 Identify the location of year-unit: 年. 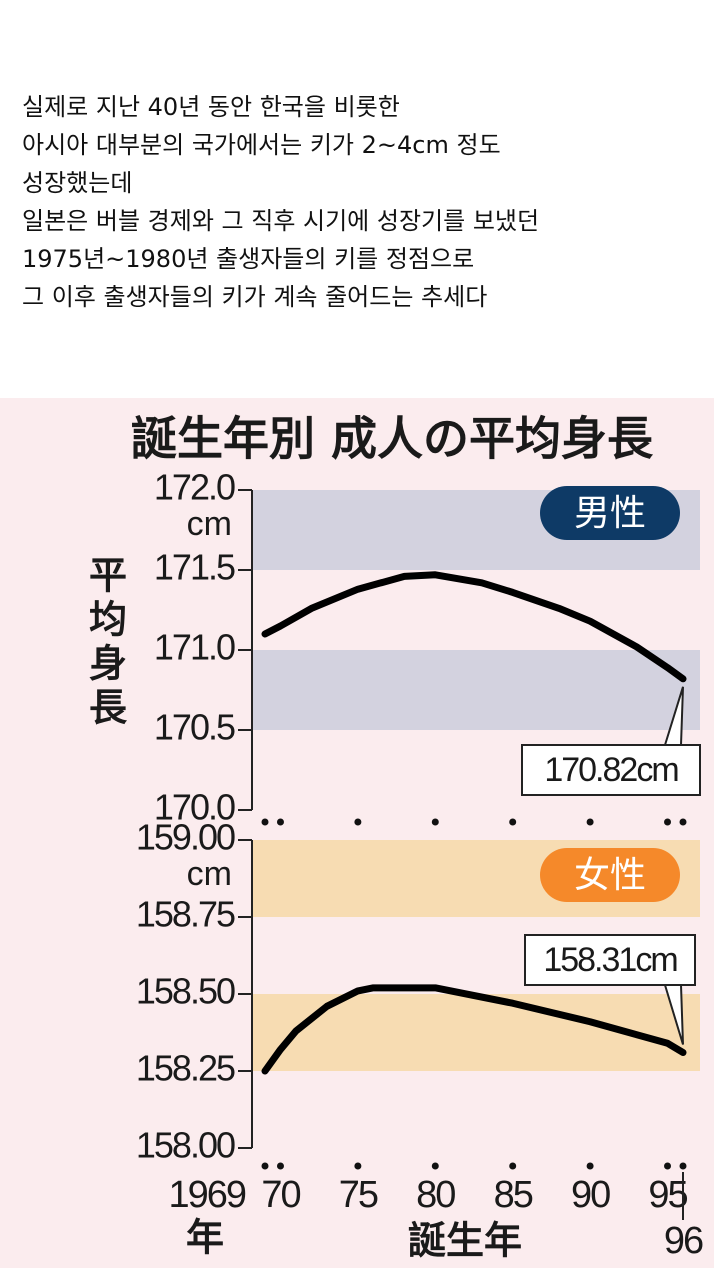
(205, 1238).